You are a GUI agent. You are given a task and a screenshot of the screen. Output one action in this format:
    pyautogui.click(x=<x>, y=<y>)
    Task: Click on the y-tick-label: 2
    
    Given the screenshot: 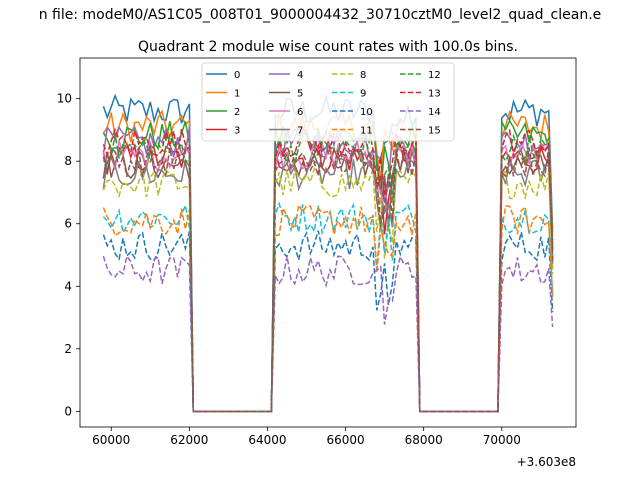 What is the action you would take?
    pyautogui.click(x=68, y=349)
    